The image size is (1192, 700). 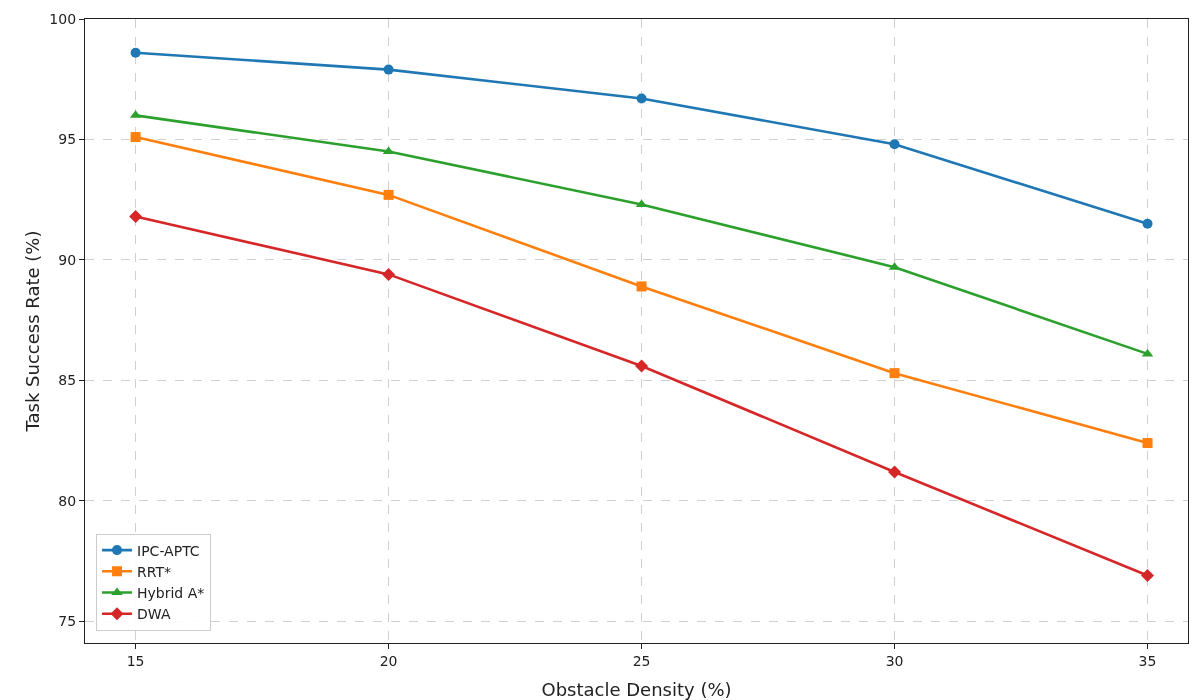 I want to click on y-tick-label: 75, so click(x=67, y=621).